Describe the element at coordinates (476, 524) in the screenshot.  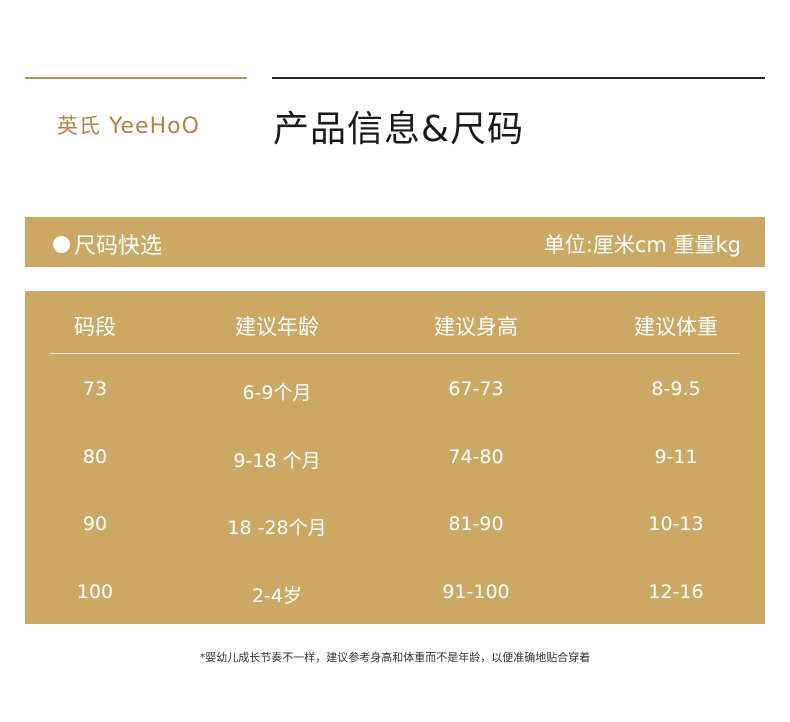
I see `cell: 81-90` at that location.